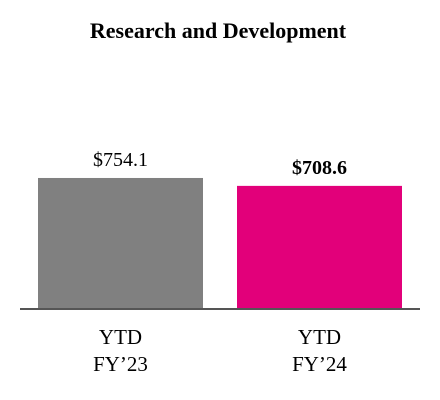 This screenshot has height=400, width=440. What do you see at coordinates (120, 350) in the screenshot?
I see `x-tick-label: YTD FY’23` at bounding box center [120, 350].